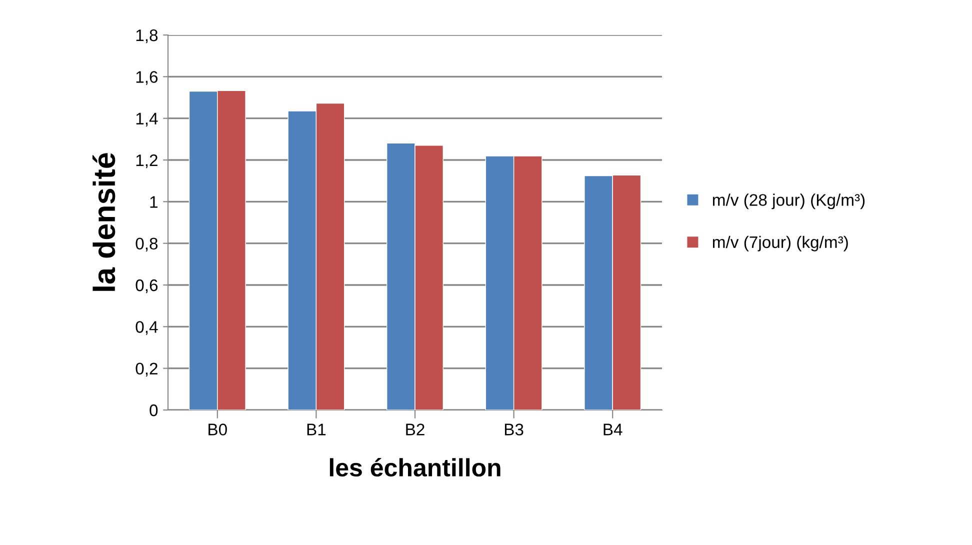  I want to click on y-tick-label: 1,4, so click(147, 119).